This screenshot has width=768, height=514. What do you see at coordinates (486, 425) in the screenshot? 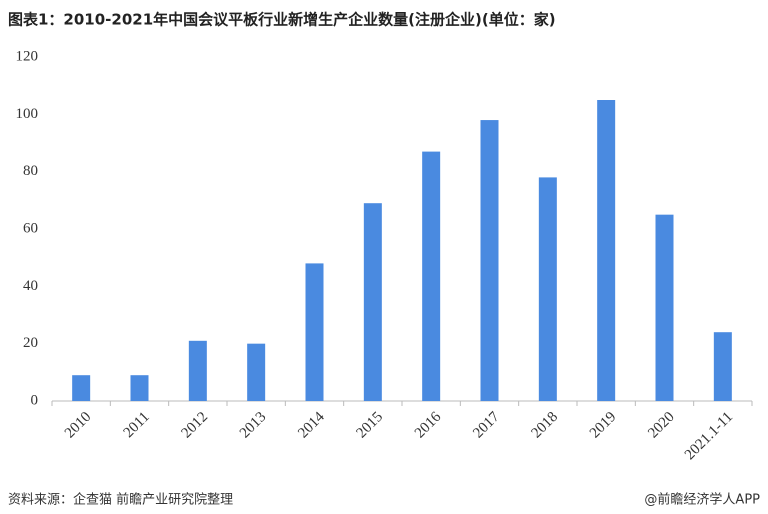
I see `x-tick-label: 2017` at bounding box center [486, 425].